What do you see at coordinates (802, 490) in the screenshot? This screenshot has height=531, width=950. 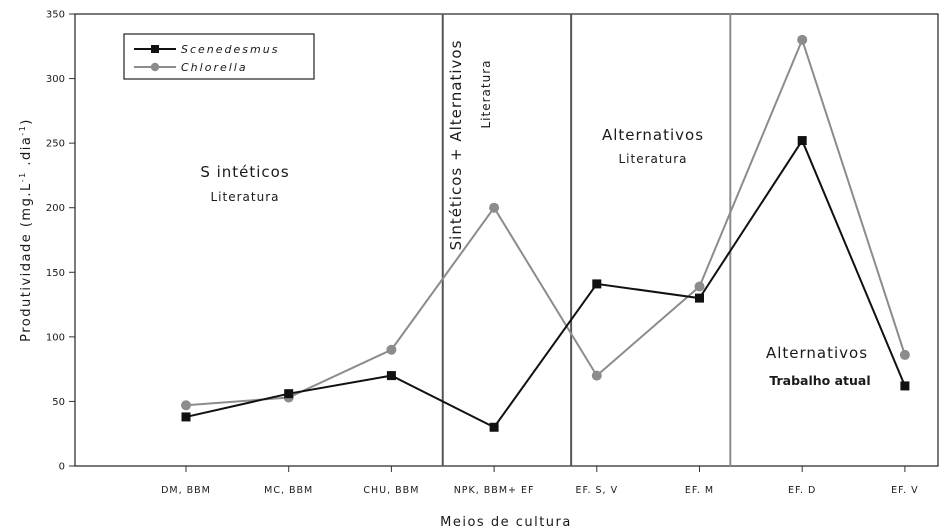 I see `x-tick-label: EF. D` at bounding box center [802, 490].